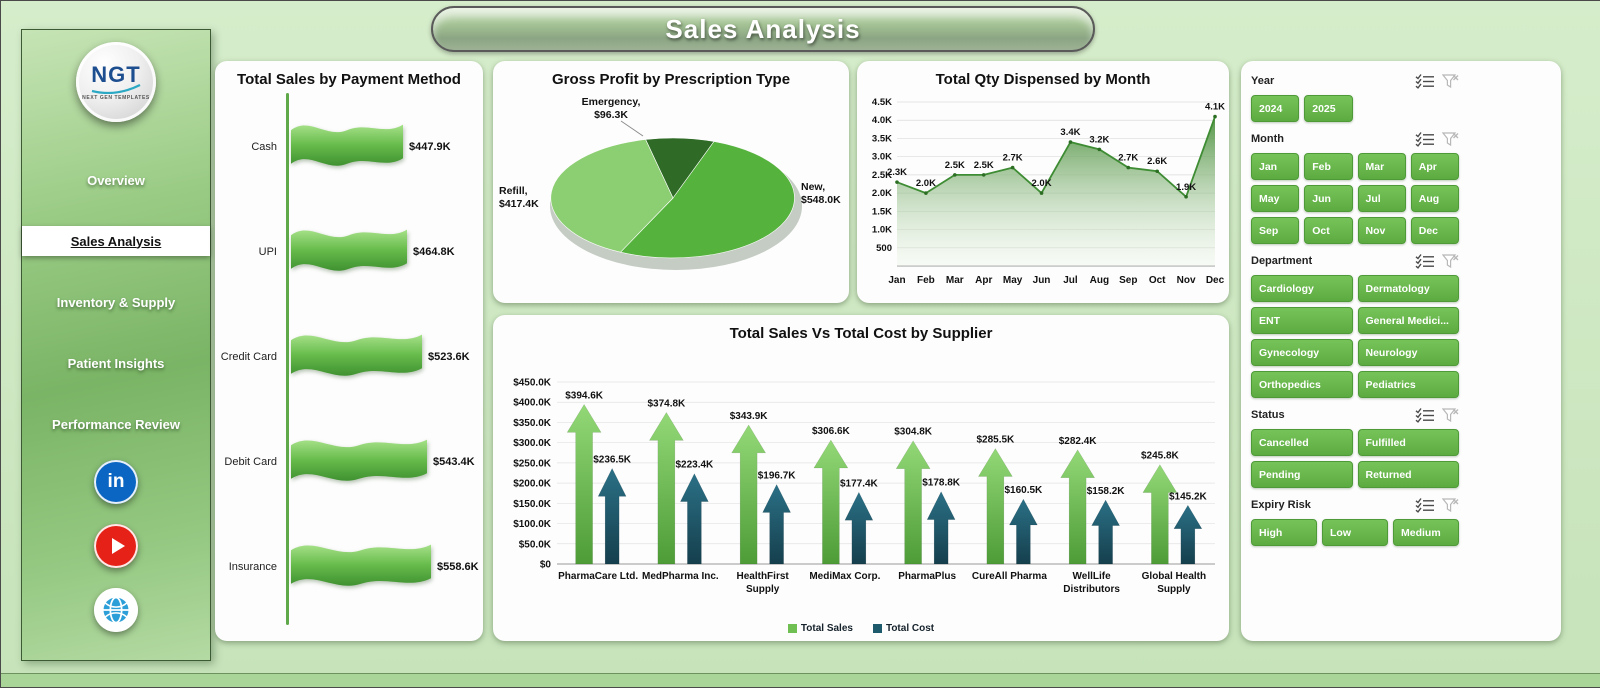  What do you see at coordinates (1355, 81) in the screenshot?
I see `filter-section-header: Year` at bounding box center [1355, 81].